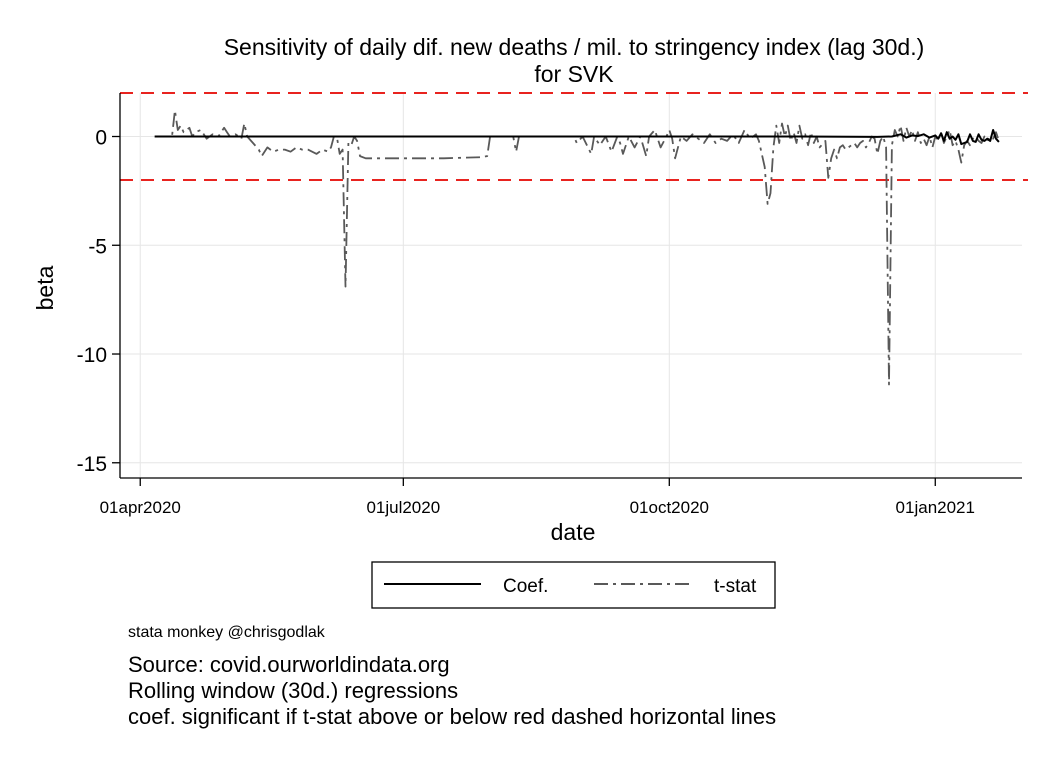  Describe the element at coordinates (98, 301) in the screenshot. I see `y-axis-ticks: 0 -5 -10 -15` at that location.